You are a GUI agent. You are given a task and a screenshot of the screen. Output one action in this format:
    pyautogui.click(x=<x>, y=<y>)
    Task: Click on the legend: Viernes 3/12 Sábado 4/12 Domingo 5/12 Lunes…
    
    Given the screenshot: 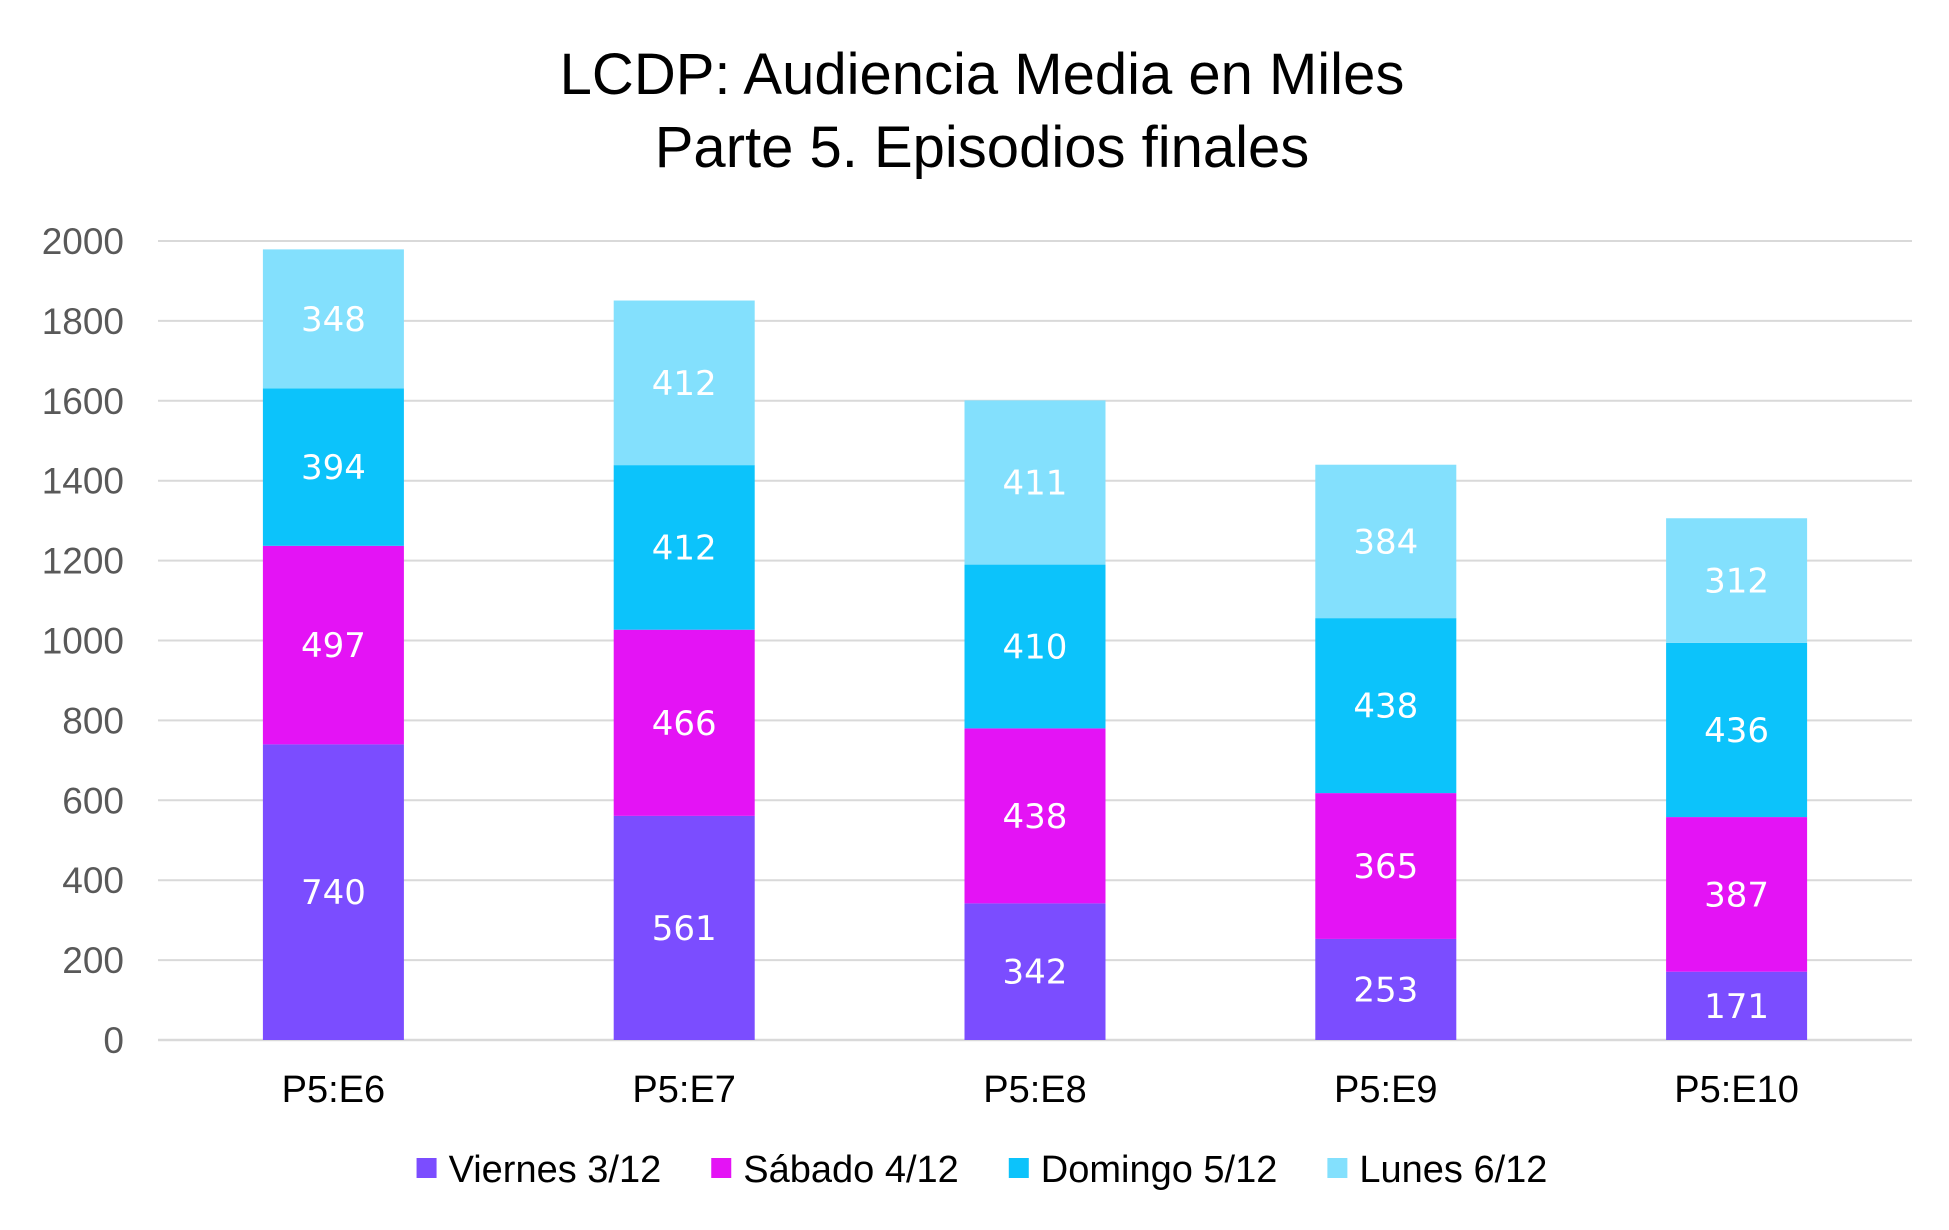 What is the action you would take?
    pyautogui.click(x=981, y=1170)
    